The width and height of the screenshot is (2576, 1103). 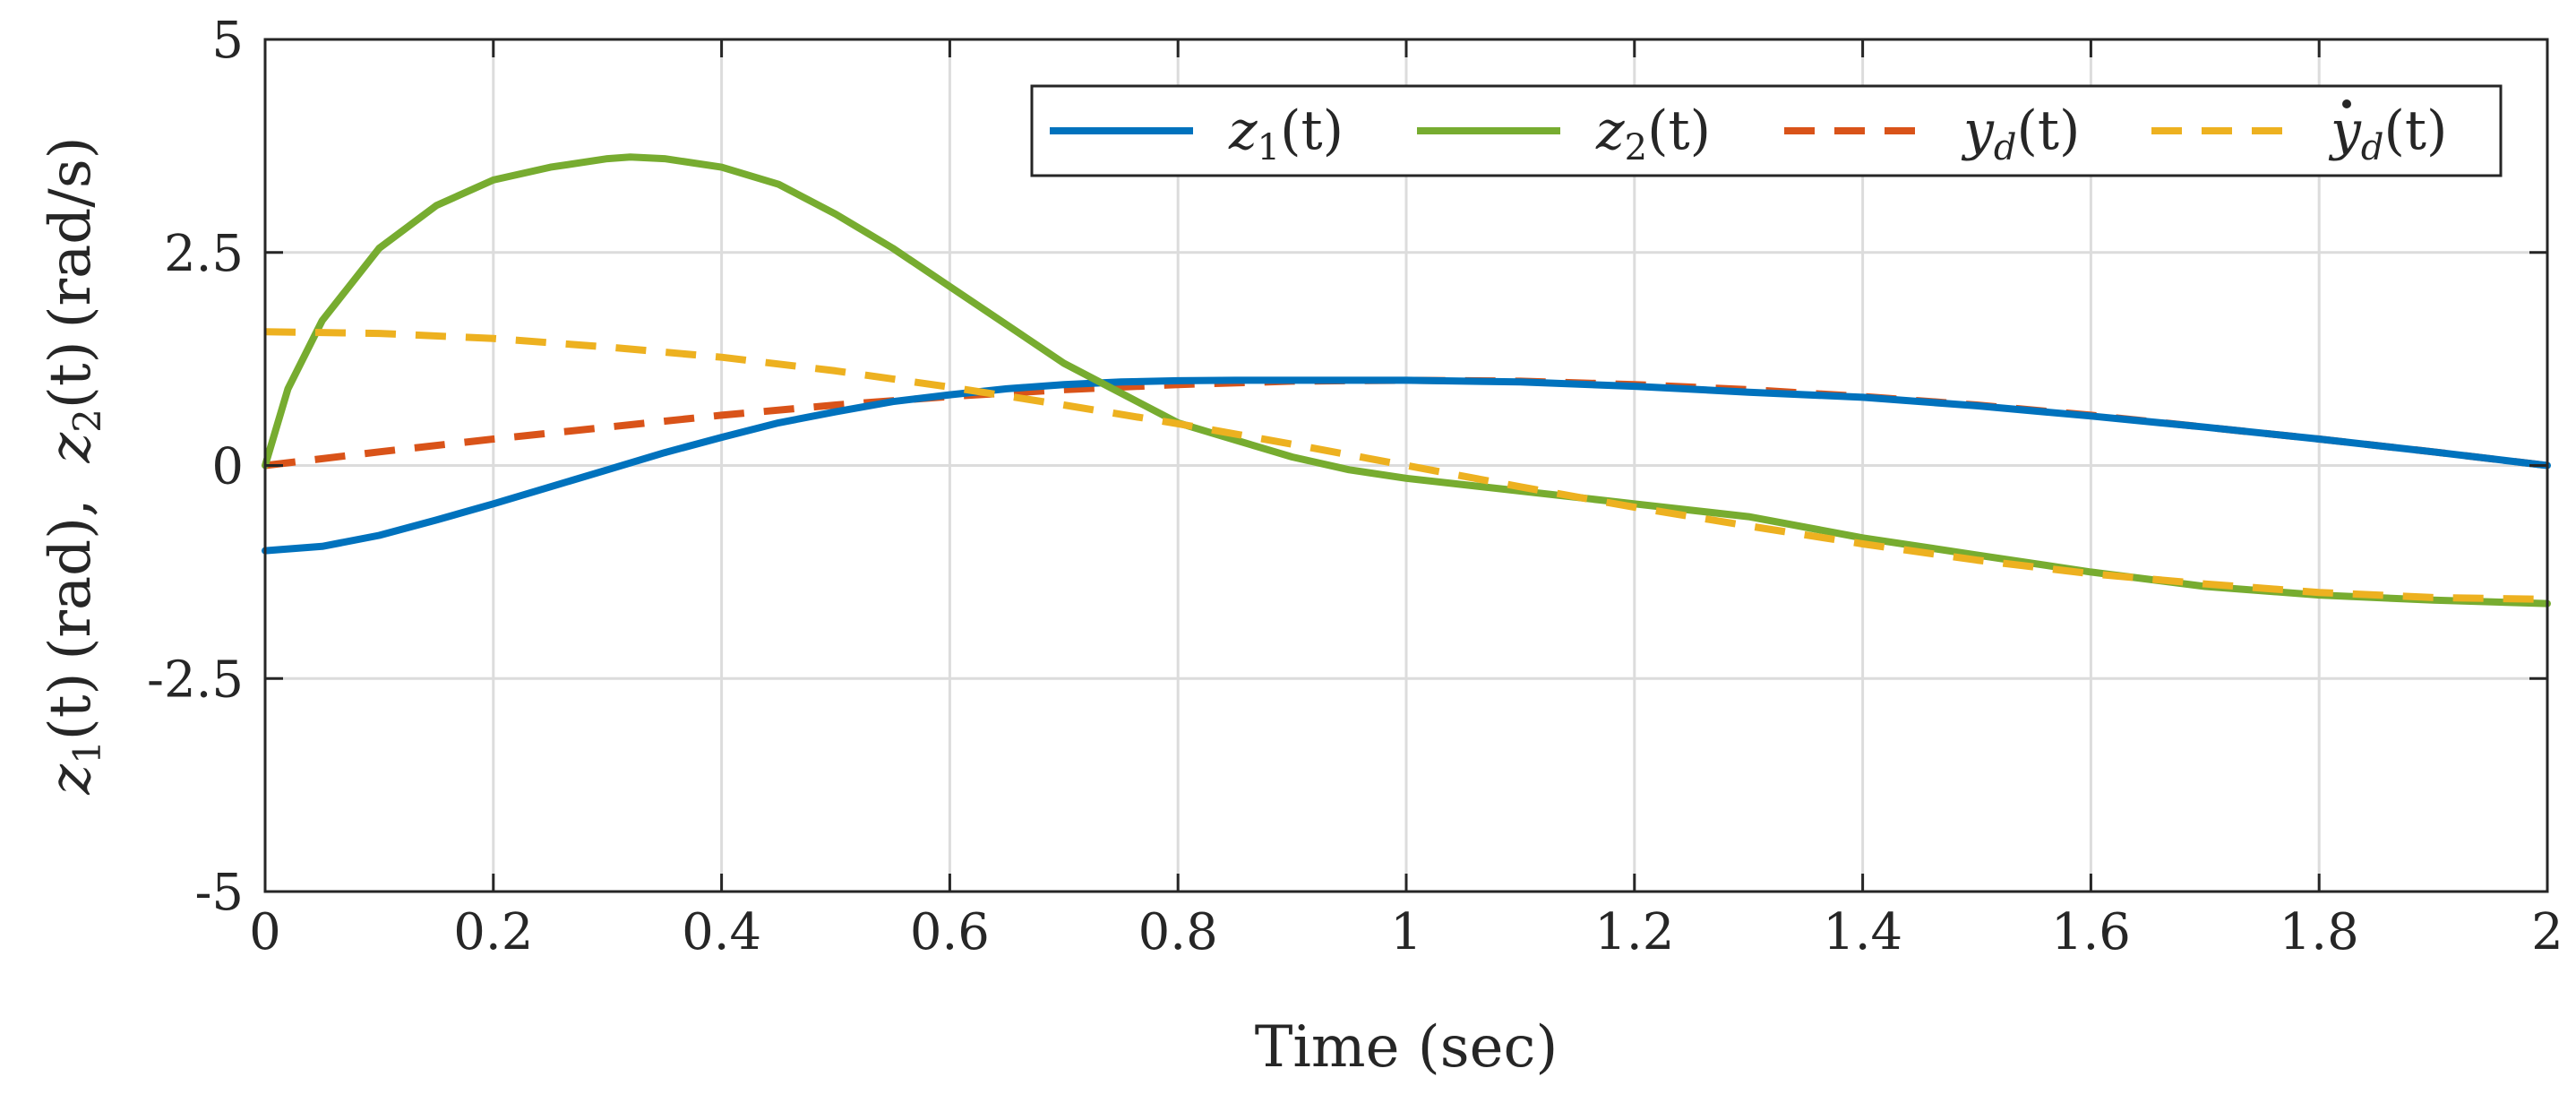 I want to click on ylabel-z1-symbol: z, so click(x=71, y=779).